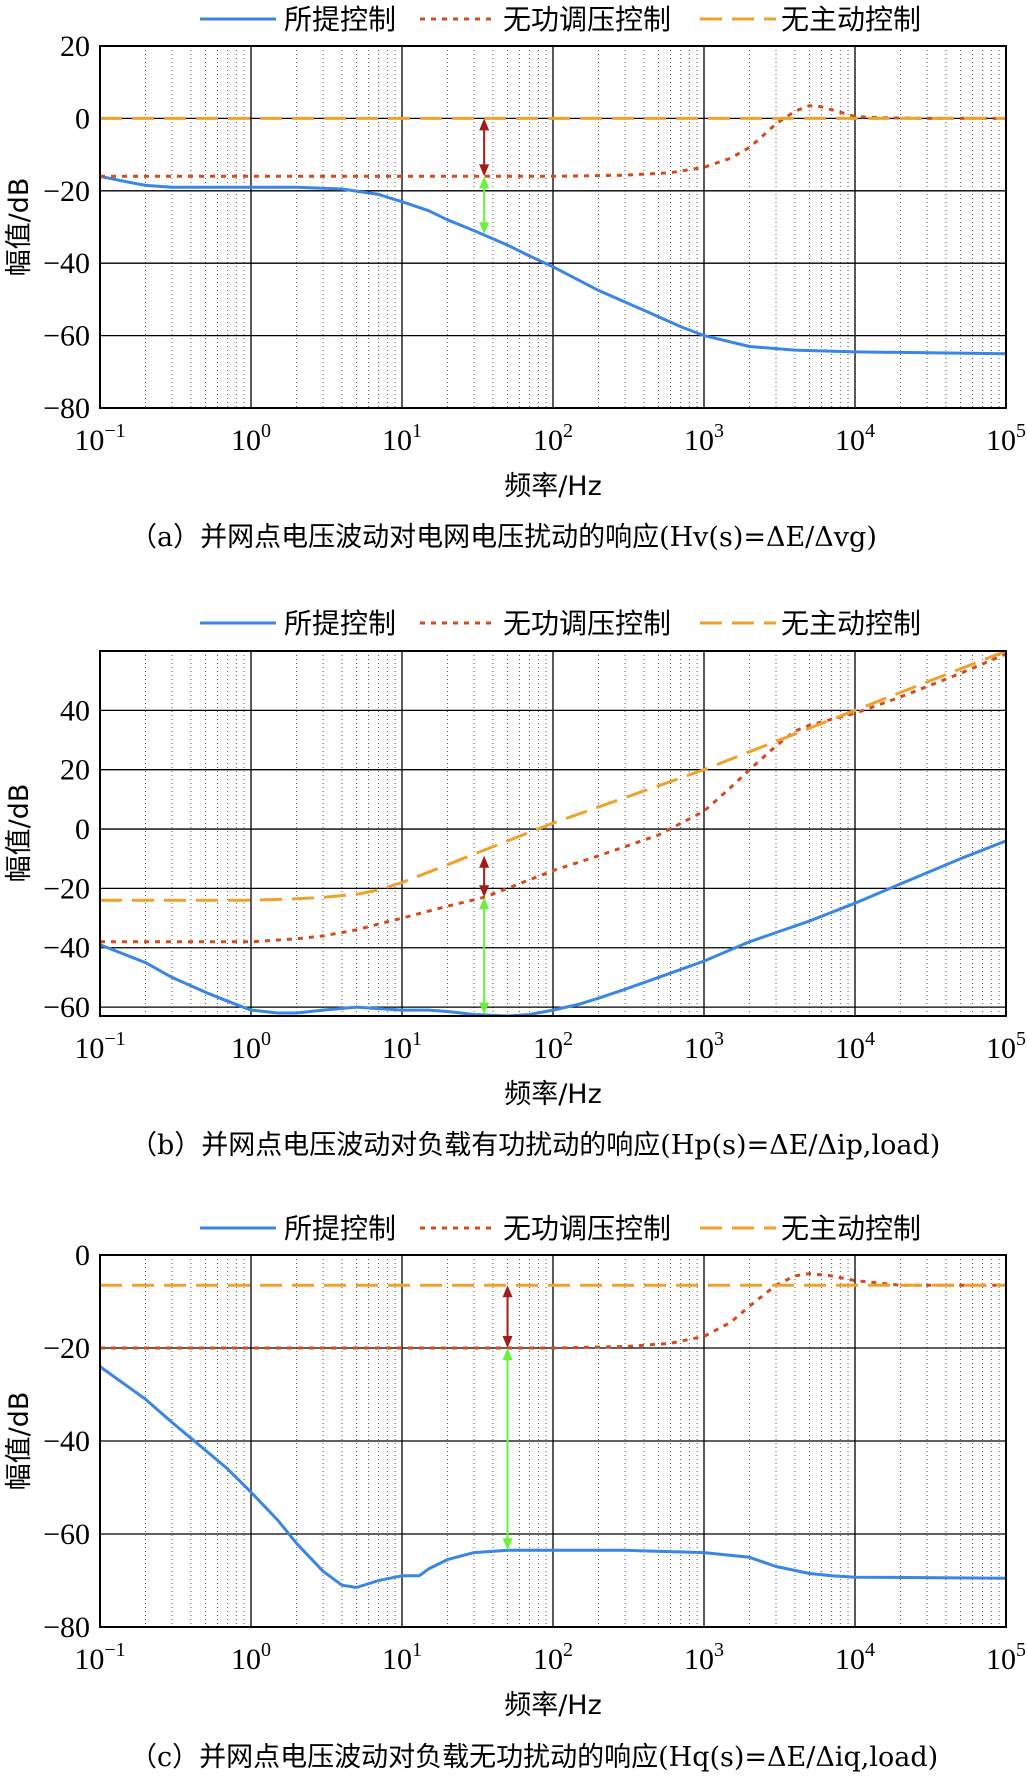 This screenshot has width=1027, height=1785. Describe the element at coordinates (19, 833) in the screenshot. I see `ylabel-b: 幅值/dB` at that location.